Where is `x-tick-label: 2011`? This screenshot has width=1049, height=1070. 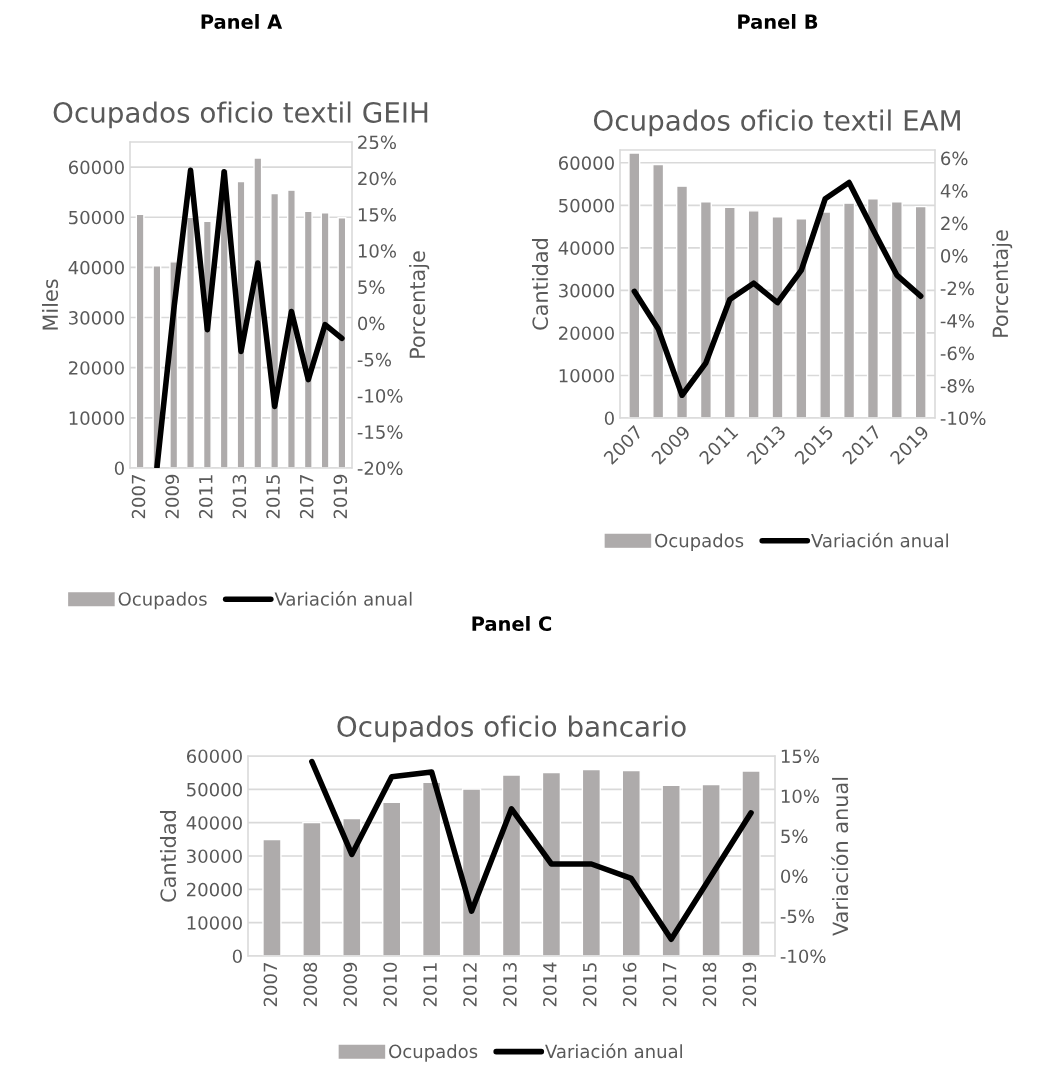 x-tick-label: 2011 is located at coordinates (205, 497).